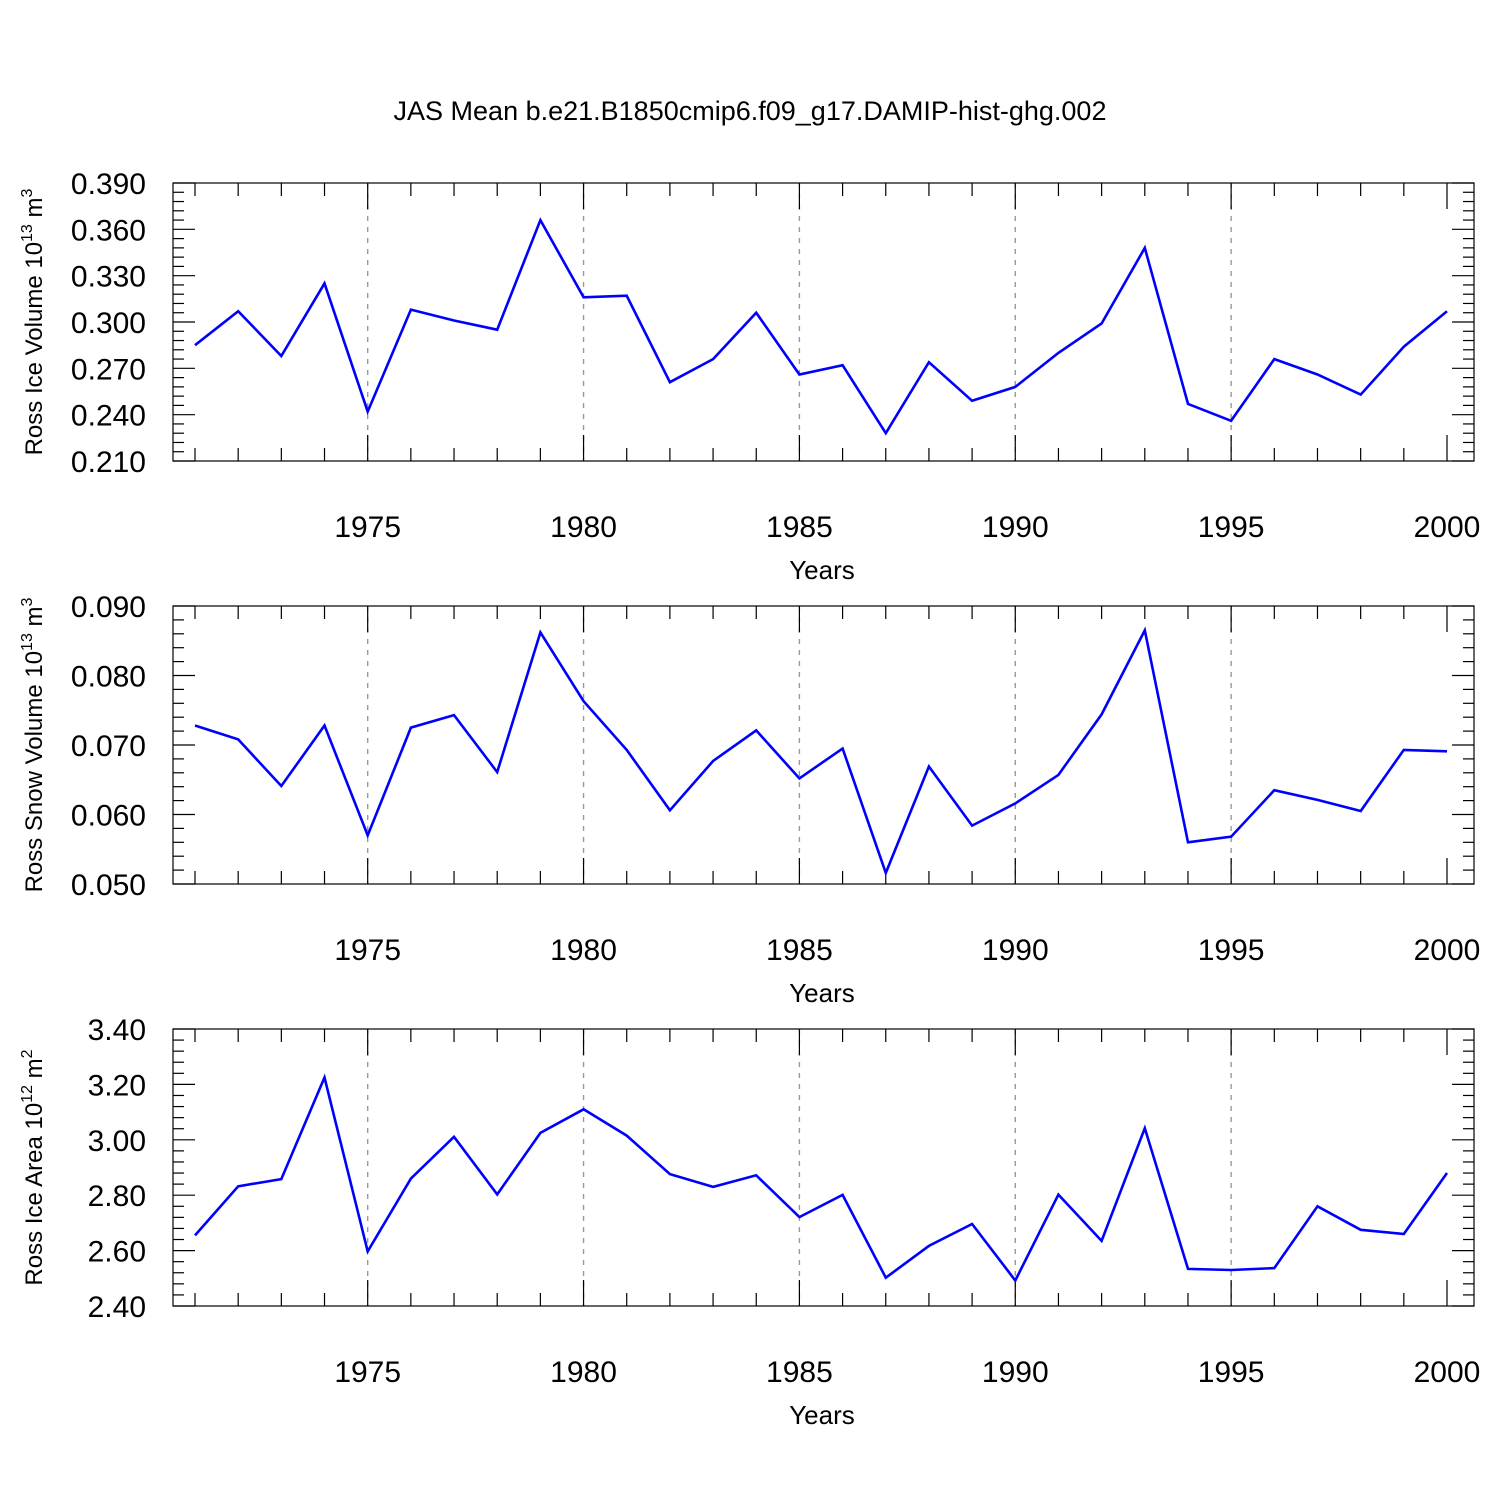 This screenshot has width=1500, height=1500. What do you see at coordinates (33, 321) in the screenshot?
I see `y-axis-label: Ross Ice Volume 1013 m3` at bounding box center [33, 321].